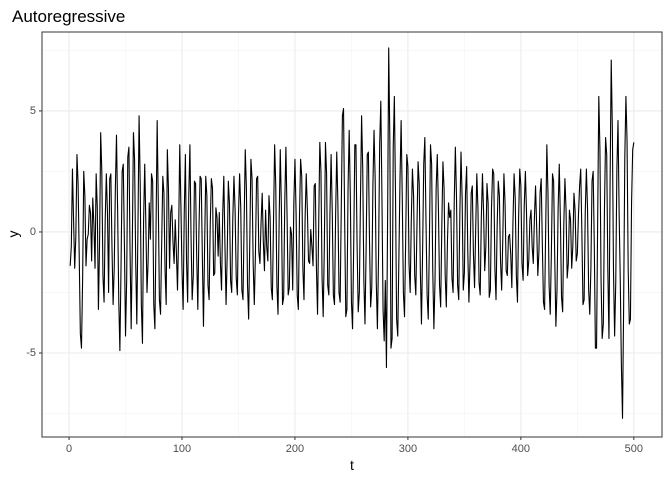 The height and width of the screenshot is (480, 672). Describe the element at coordinates (521, 449) in the screenshot. I see `x-tick-label: 400` at that location.